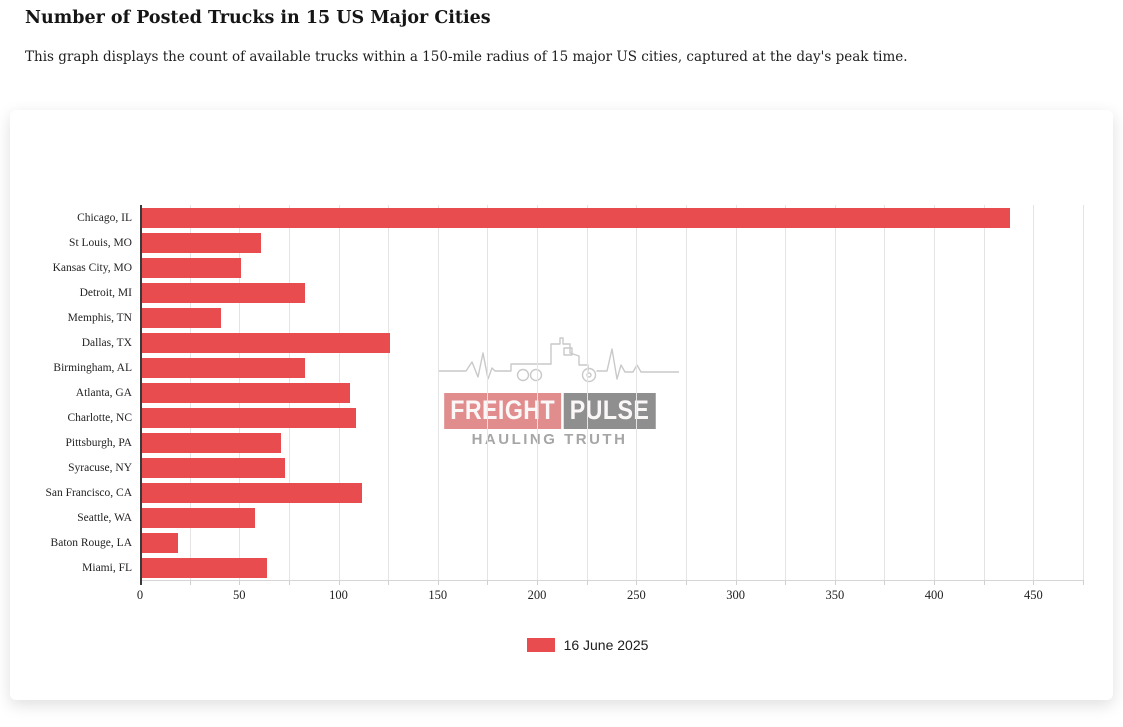 The width and height of the screenshot is (1123, 727). I want to click on category-label: Baton Rouge, LA, so click(91, 542).